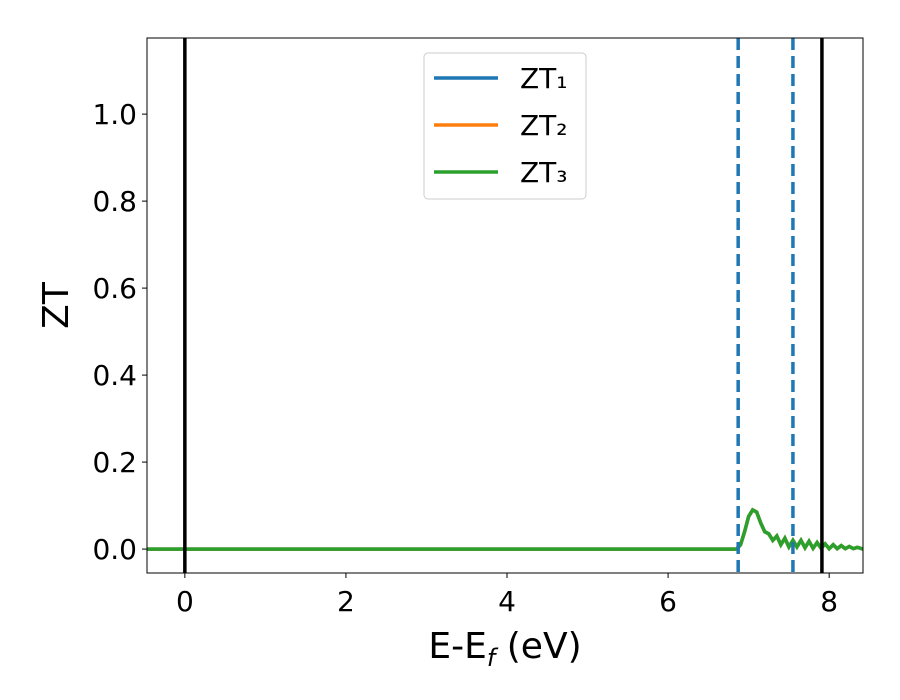  What do you see at coordinates (457, 646) in the screenshot?
I see `text-part: E-E` at bounding box center [457, 646].